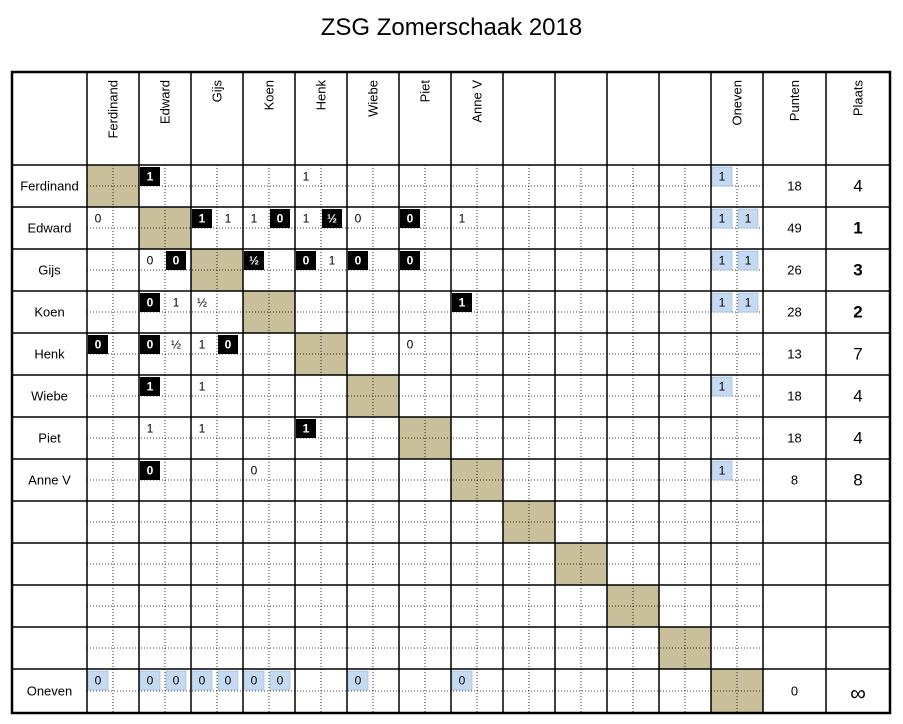 This screenshot has height=724, width=903. Describe the element at coordinates (321, 95) in the screenshot. I see `column-header: Henk` at that location.